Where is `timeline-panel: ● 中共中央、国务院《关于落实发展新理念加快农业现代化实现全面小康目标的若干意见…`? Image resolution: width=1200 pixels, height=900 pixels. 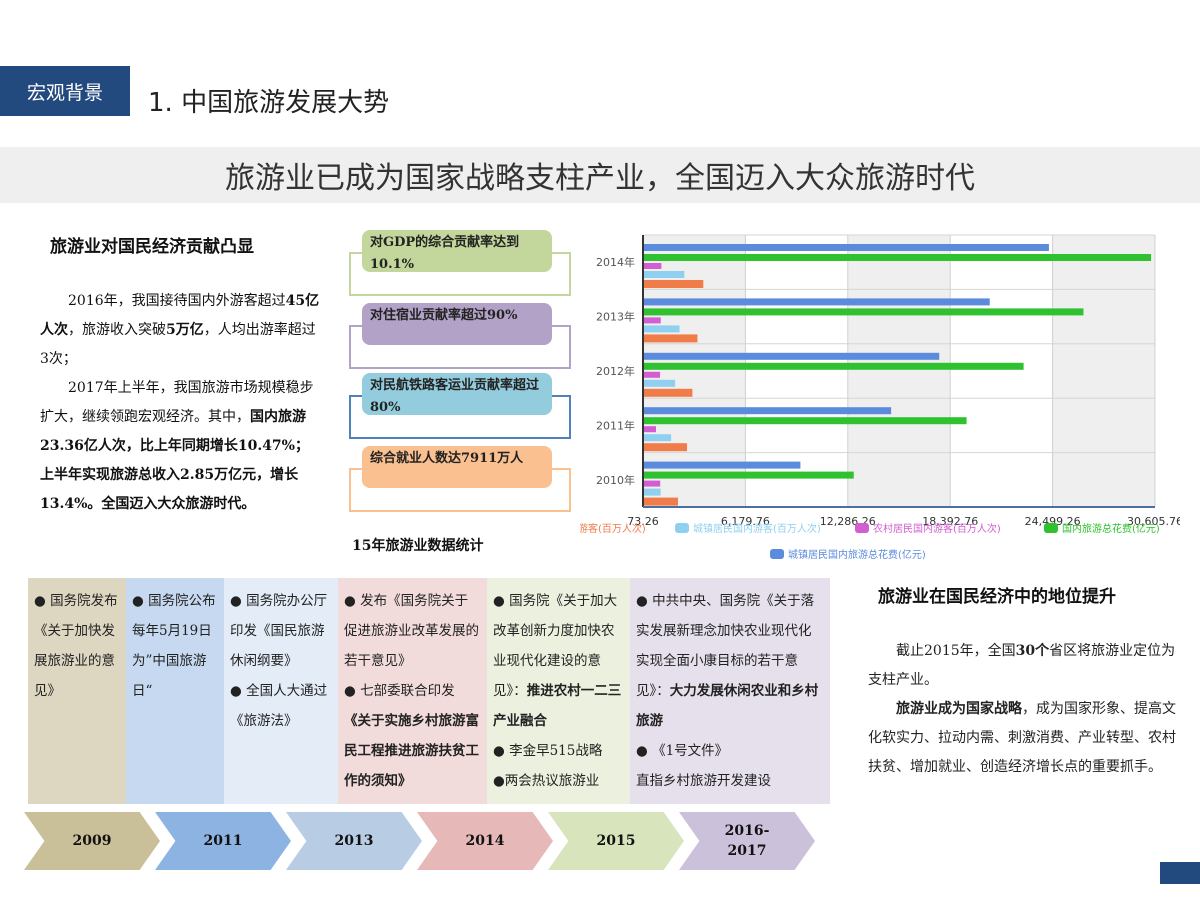 timeline-panel: ● 中共中央、国务院《关于落实发展新理念加快农业现代化实现全面小康目标的若干意见… is located at coordinates (730, 691).